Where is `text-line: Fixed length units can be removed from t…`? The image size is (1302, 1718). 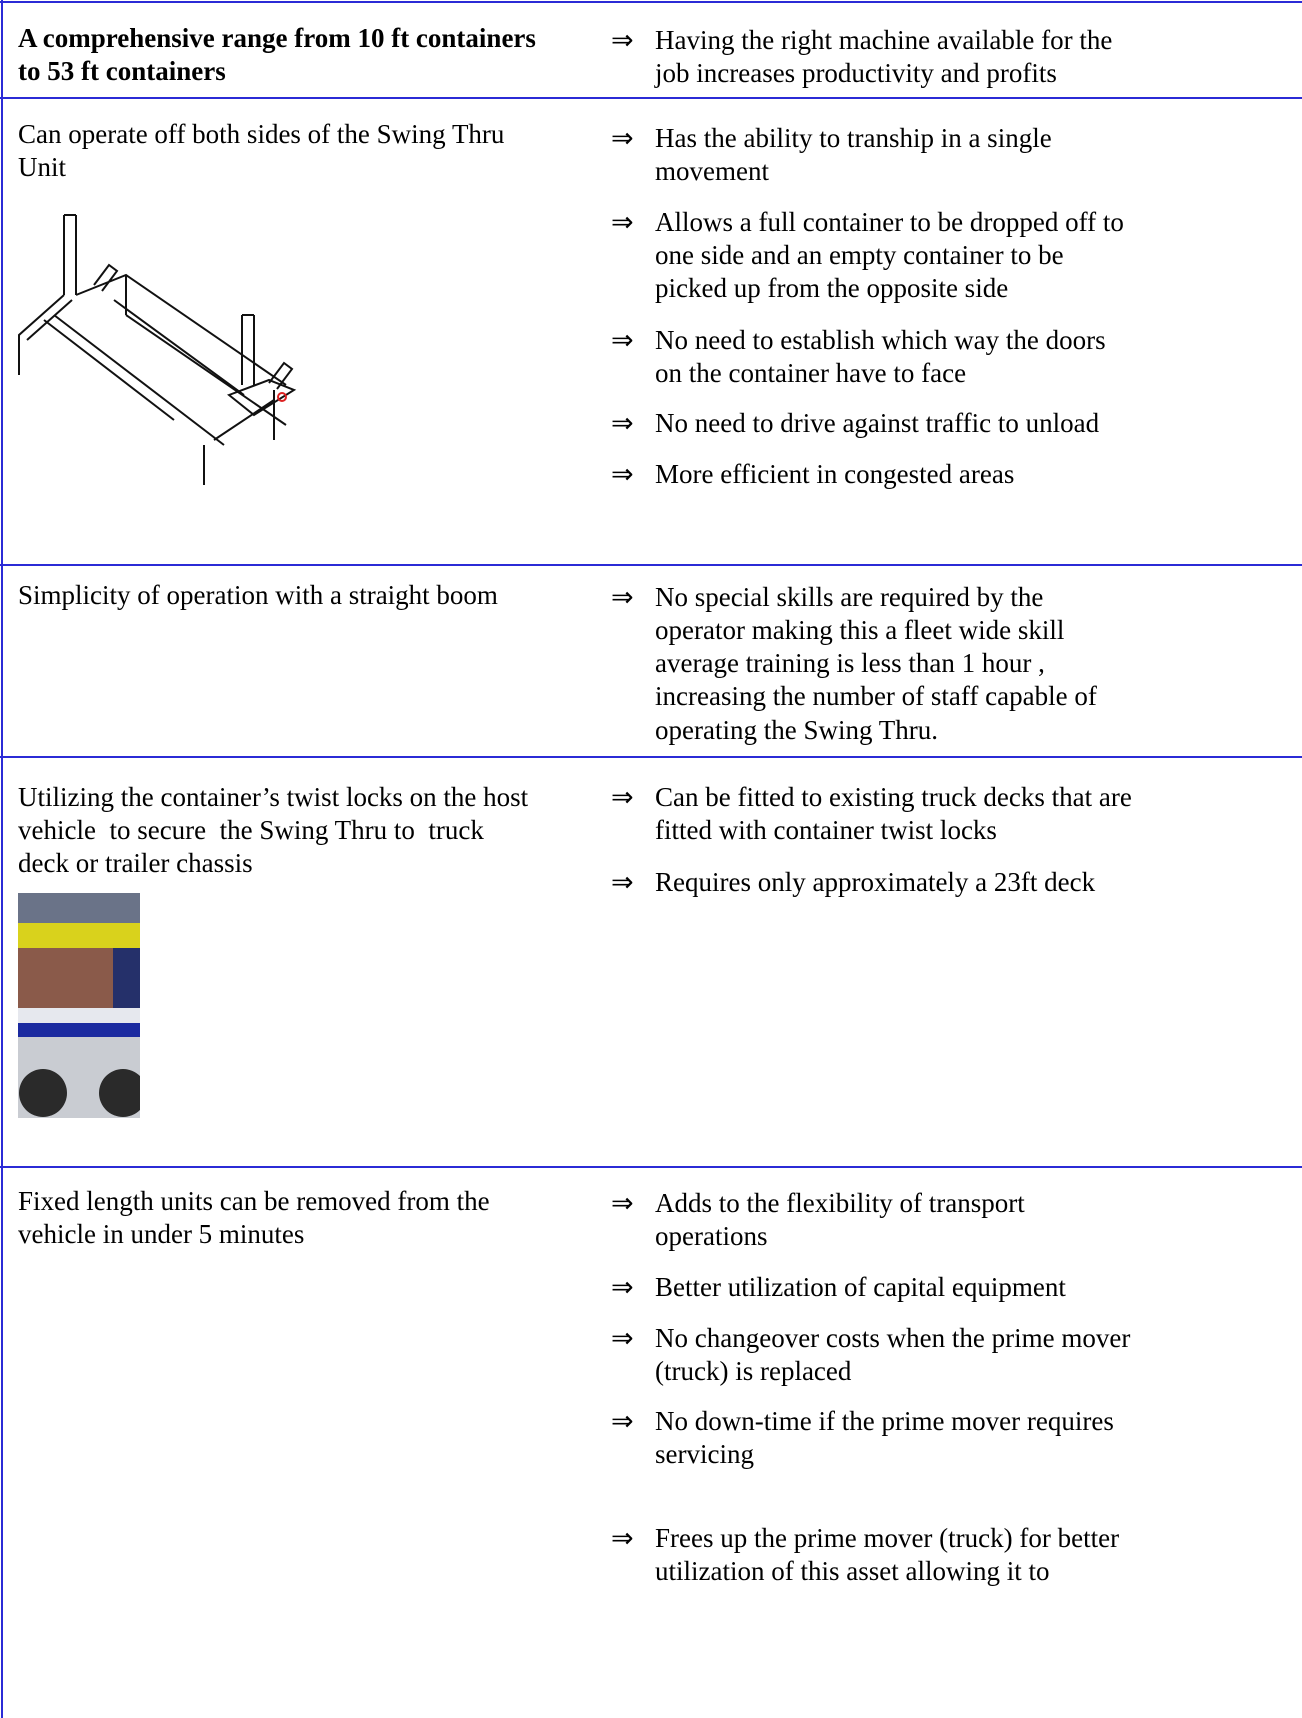 text-line: Fixed length units can be removed from t… is located at coordinates (254, 1200).